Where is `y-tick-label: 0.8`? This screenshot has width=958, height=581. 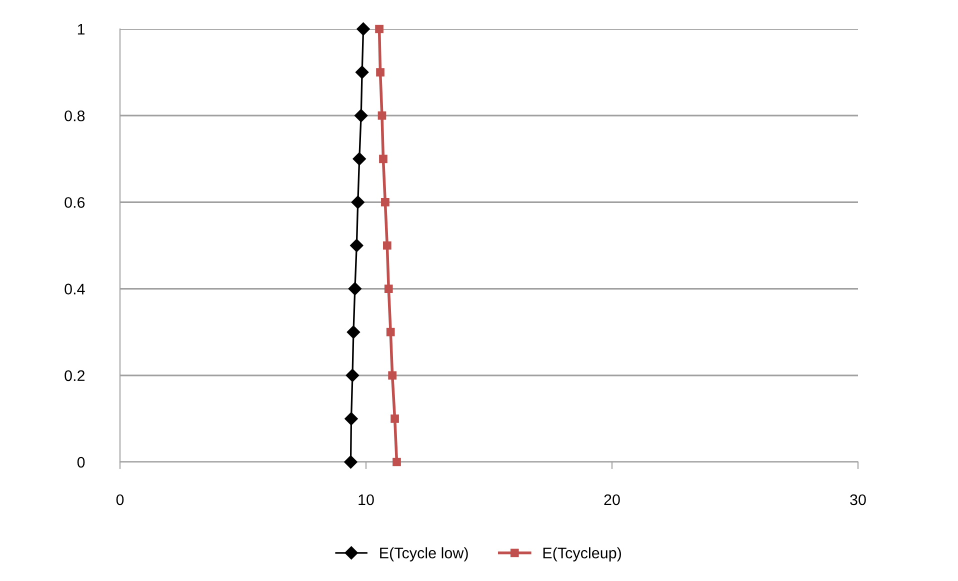
y-tick-label: 0.8 is located at coordinates (74, 116).